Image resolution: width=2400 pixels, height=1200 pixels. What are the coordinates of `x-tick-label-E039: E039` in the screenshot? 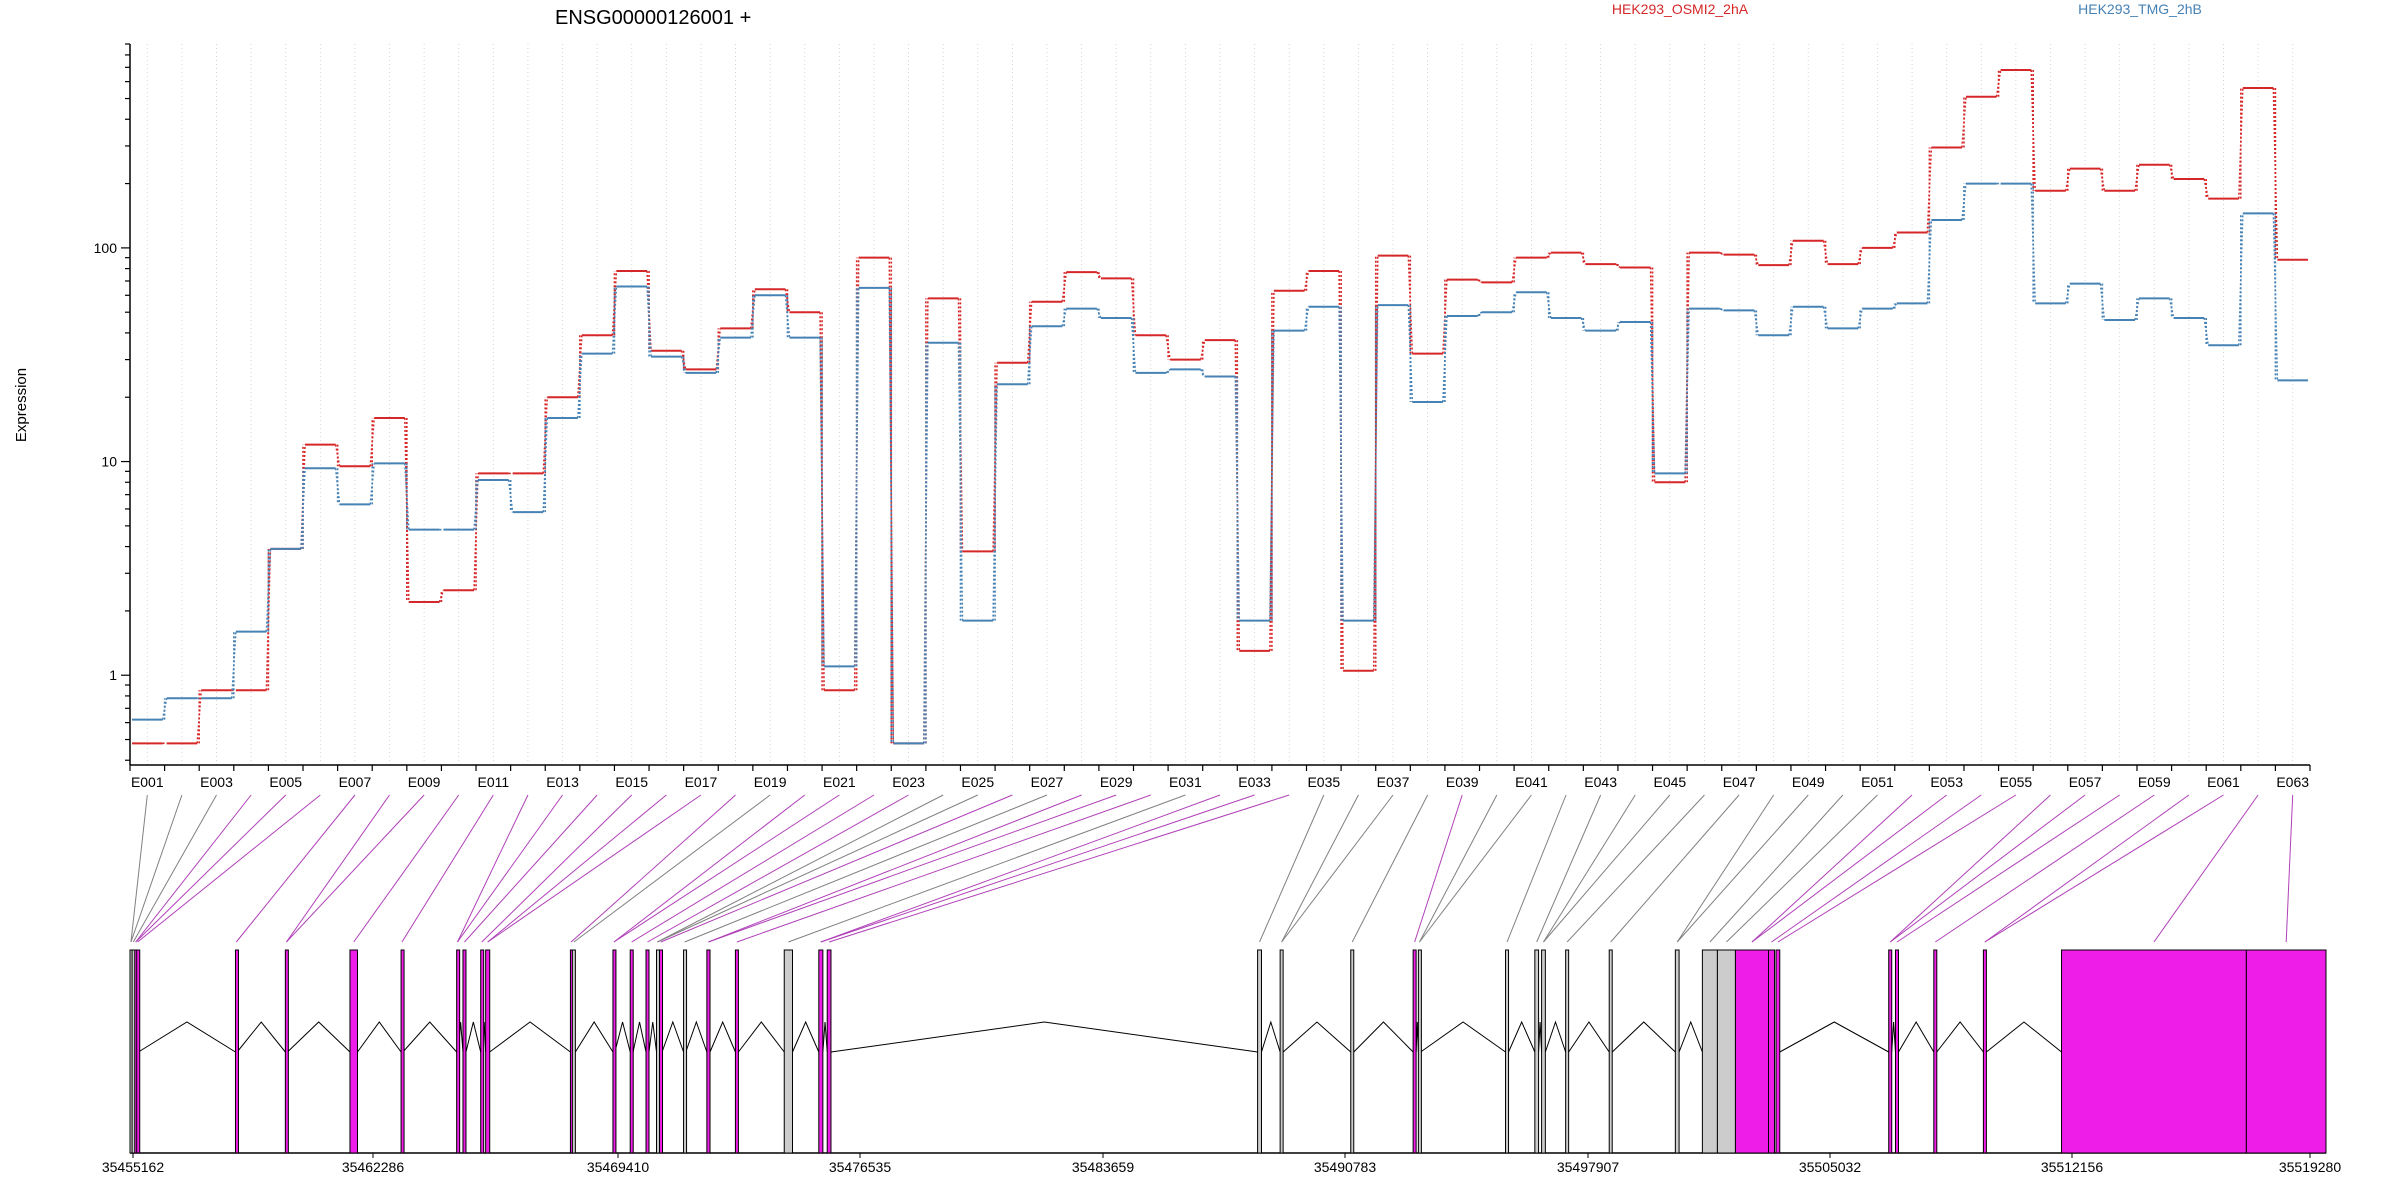 It's located at (1462, 782).